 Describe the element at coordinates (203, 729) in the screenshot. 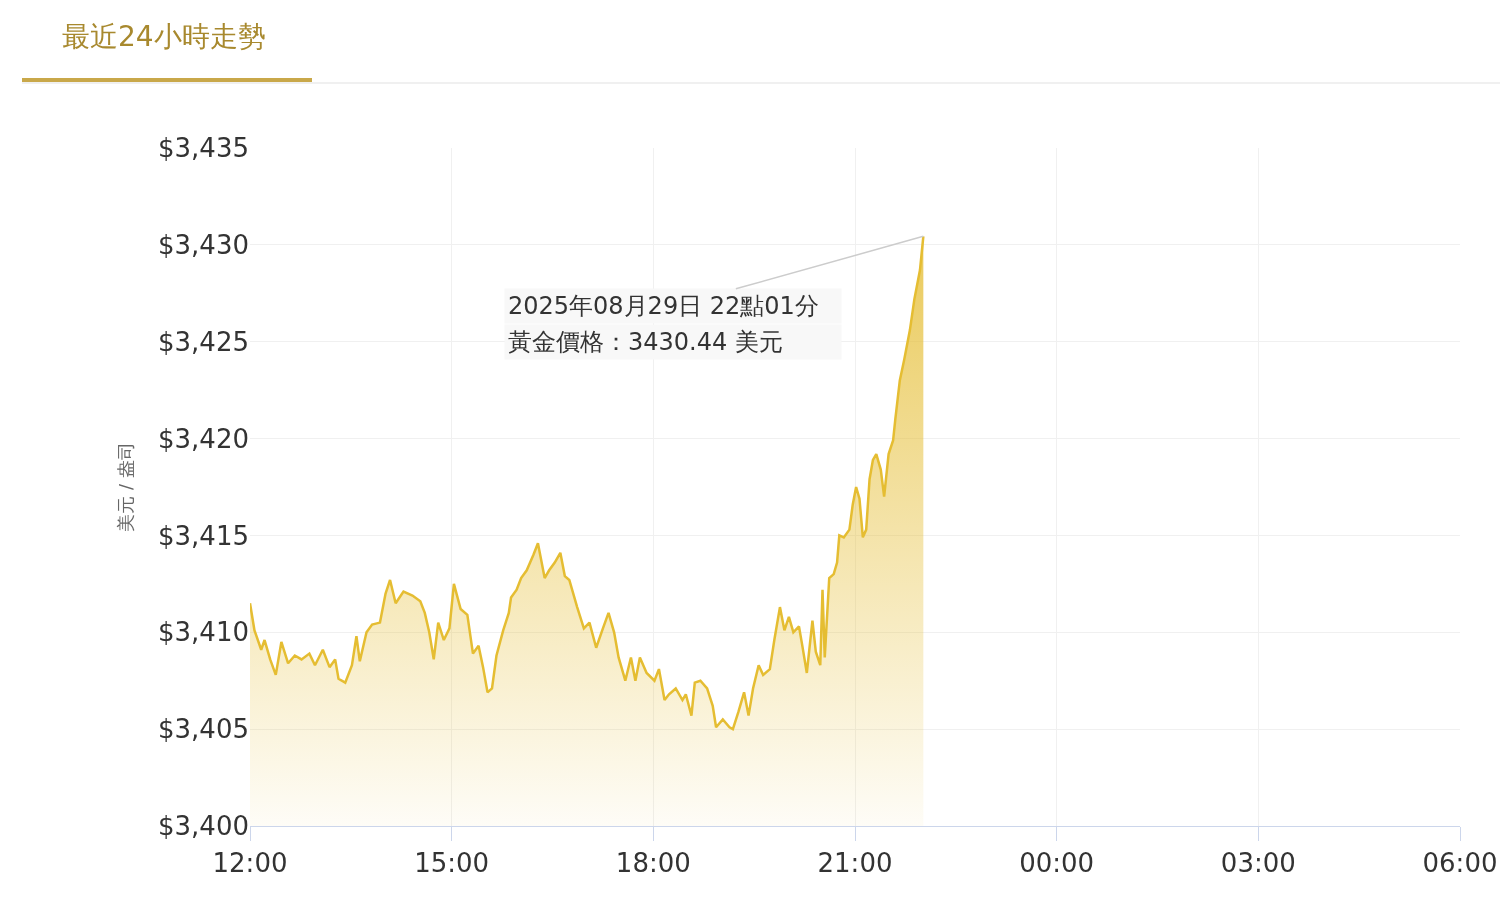

I see `y-tick-label: $3,405` at that location.